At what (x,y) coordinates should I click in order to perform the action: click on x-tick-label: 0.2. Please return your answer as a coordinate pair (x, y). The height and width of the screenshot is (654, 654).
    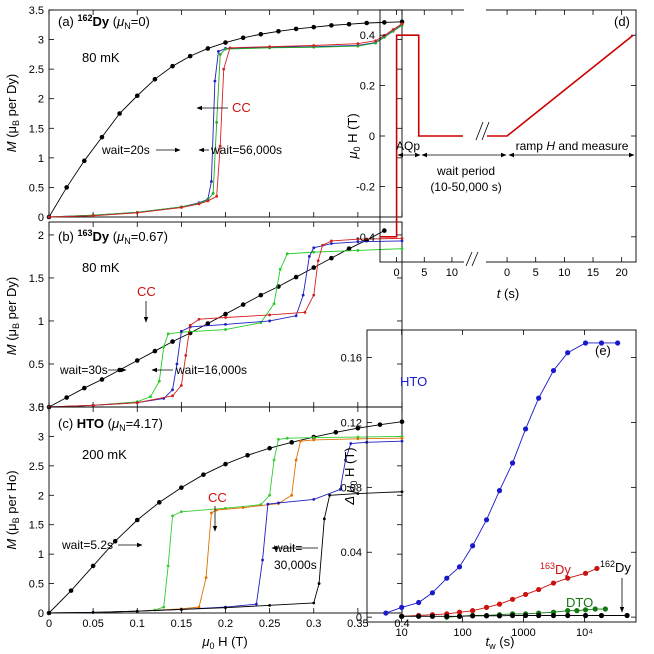
    Looking at the image, I should click on (225, 624).